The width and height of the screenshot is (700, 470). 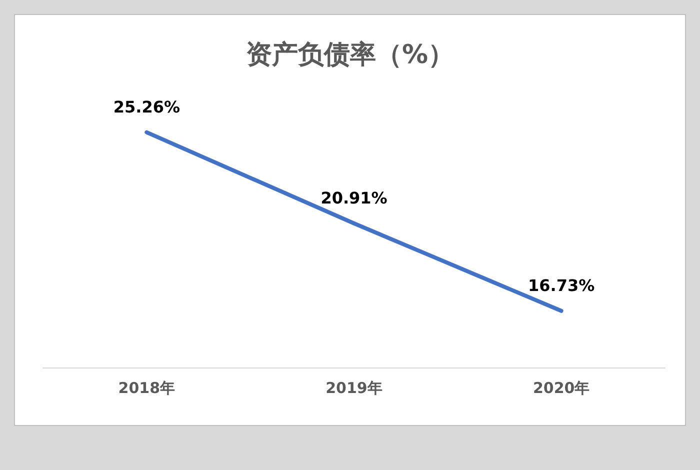 What do you see at coordinates (354, 198) in the screenshot?
I see `data-label: 20.91%` at bounding box center [354, 198].